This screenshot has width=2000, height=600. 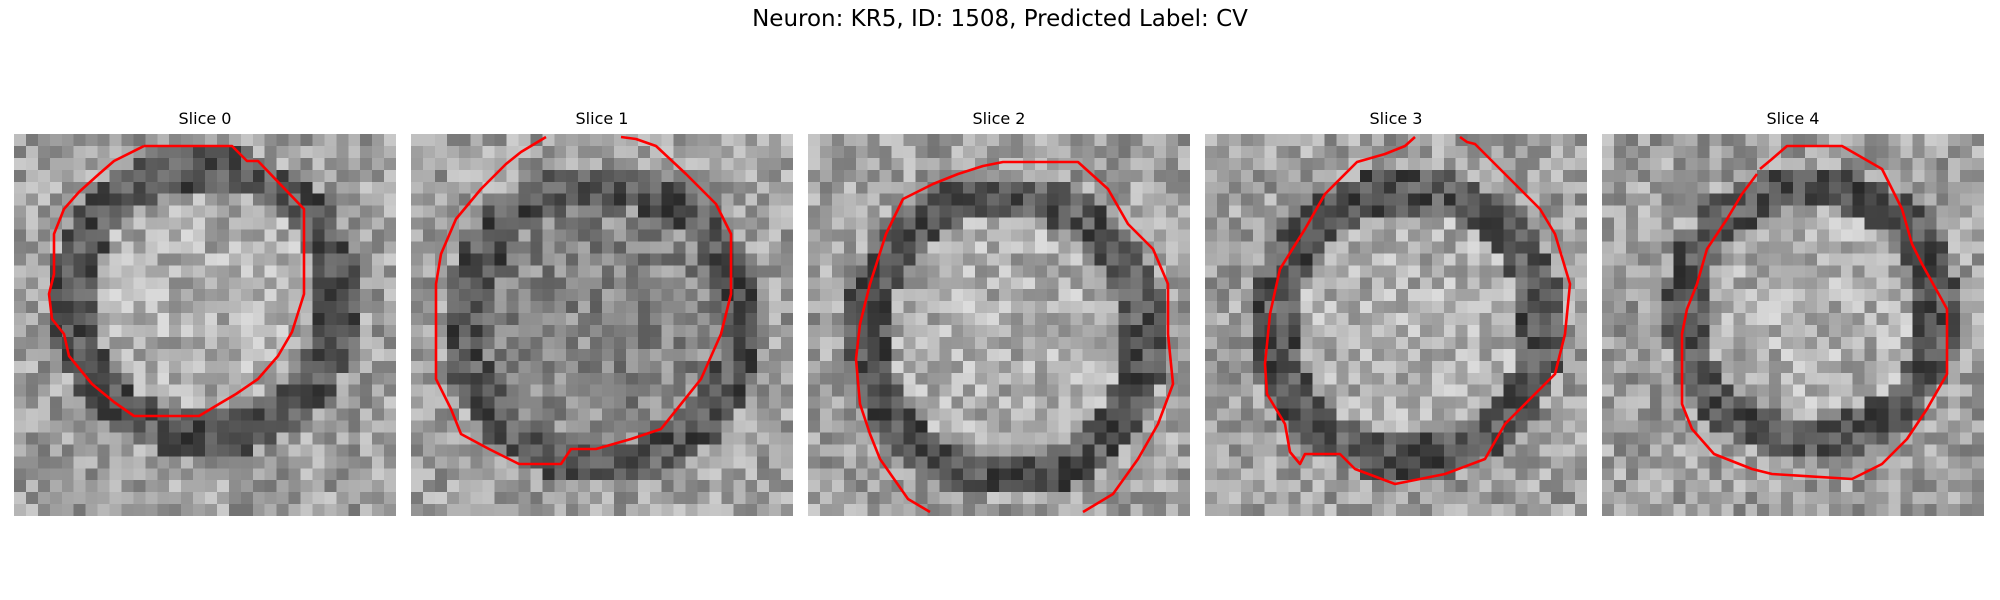 What do you see at coordinates (1793, 118) in the screenshot?
I see `slice-title: Slice 4` at bounding box center [1793, 118].